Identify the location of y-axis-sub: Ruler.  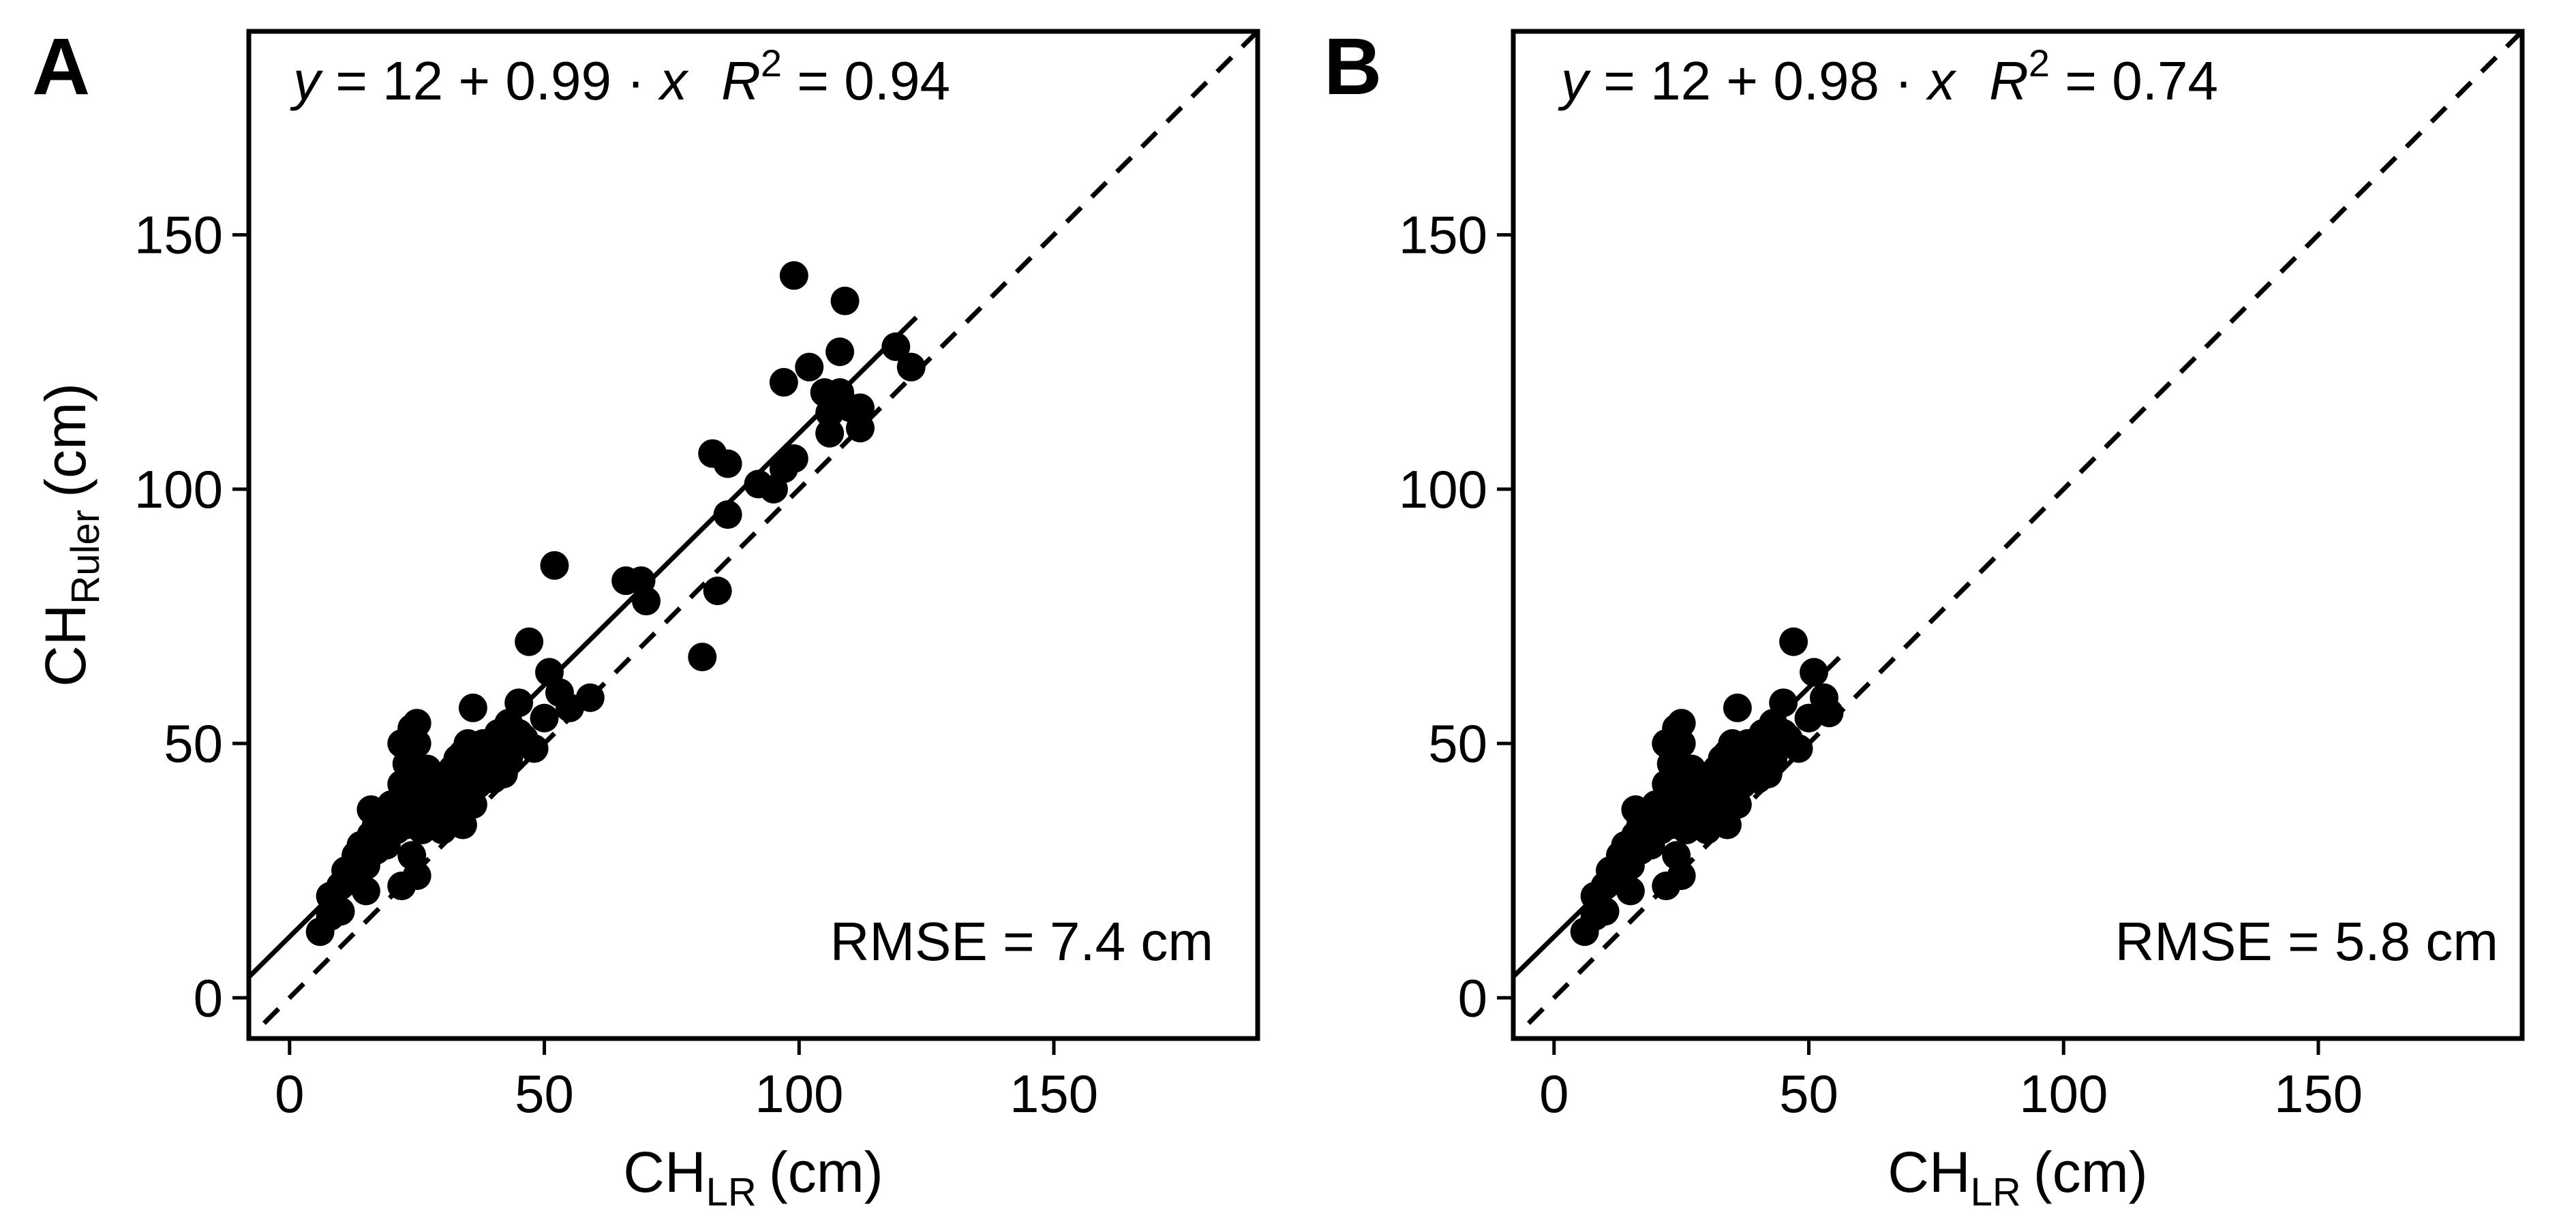
(85, 557).